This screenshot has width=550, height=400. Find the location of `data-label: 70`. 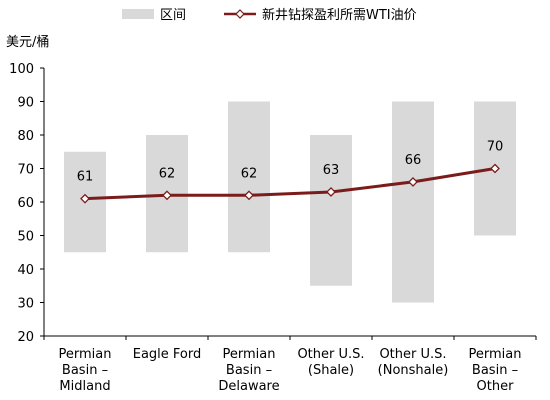

data-label: 70 is located at coordinates (495, 147).